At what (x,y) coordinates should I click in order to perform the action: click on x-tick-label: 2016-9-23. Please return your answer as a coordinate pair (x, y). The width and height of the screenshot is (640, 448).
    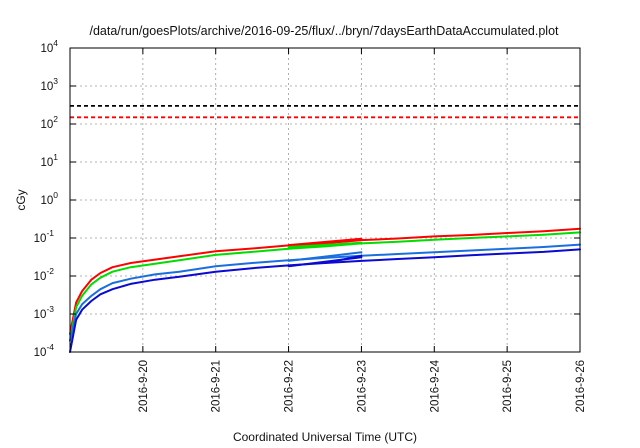
    Looking at the image, I should click on (362, 386).